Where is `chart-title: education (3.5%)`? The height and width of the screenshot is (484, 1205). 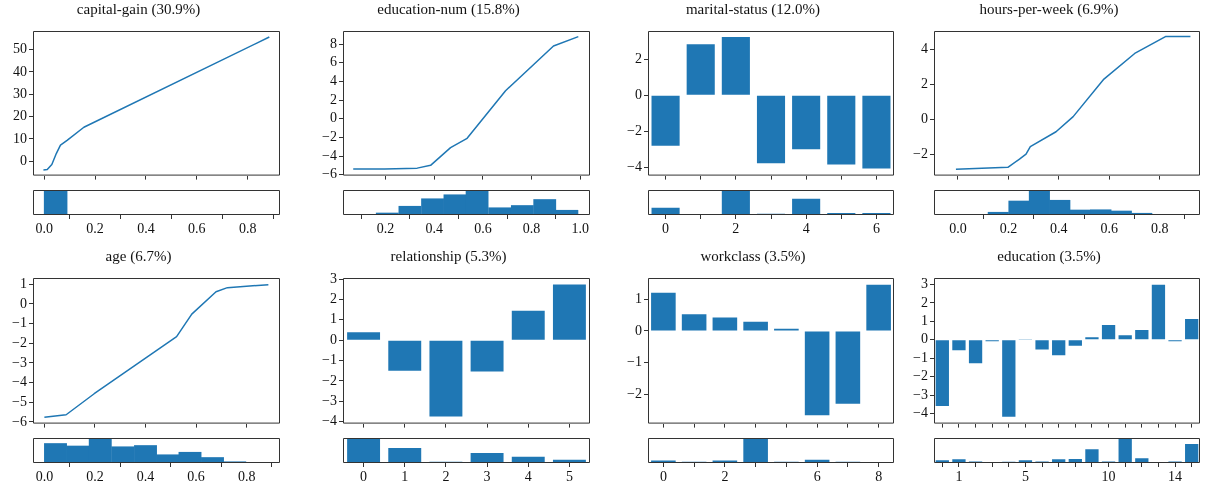 chart-title: education (3.5%) is located at coordinates (1049, 256).